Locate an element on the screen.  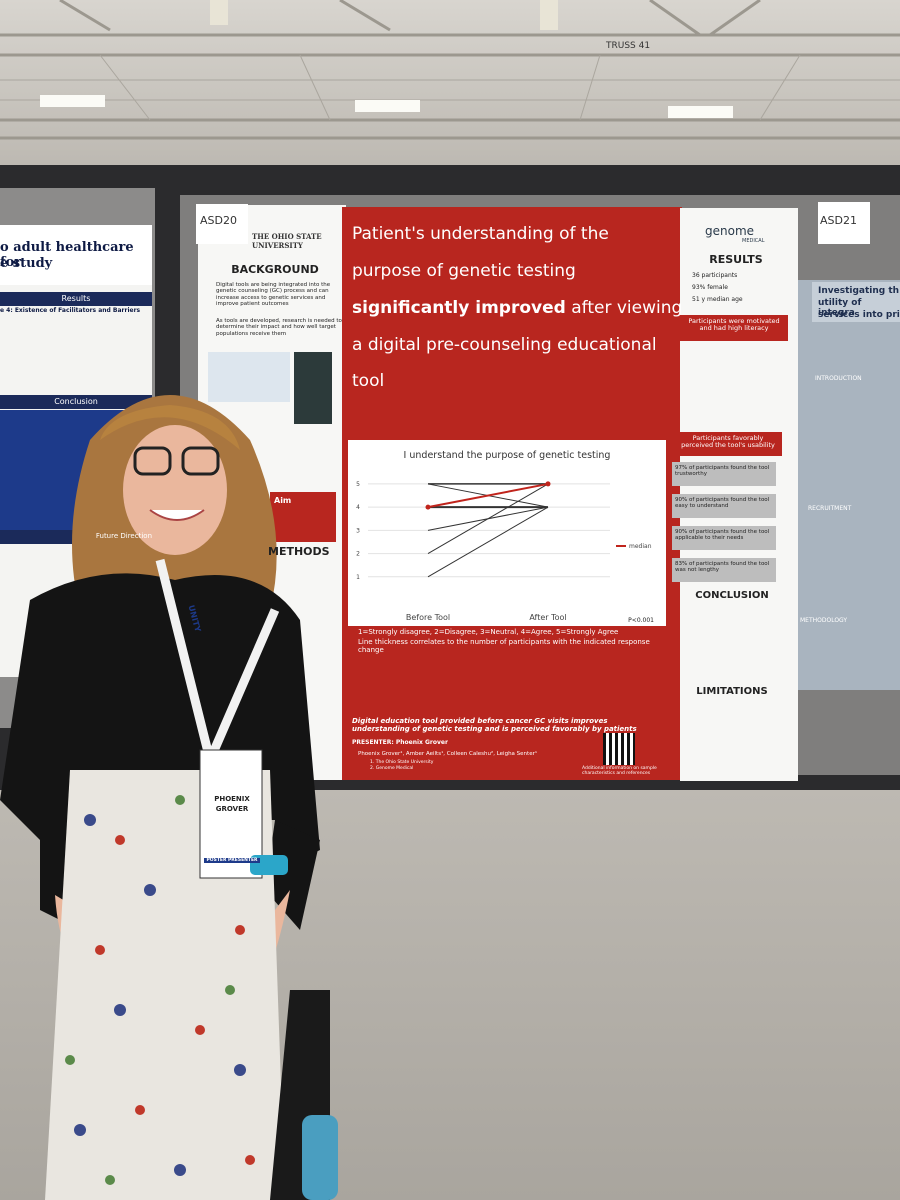
ceiling-trusses is located at coordinates (450, 70).